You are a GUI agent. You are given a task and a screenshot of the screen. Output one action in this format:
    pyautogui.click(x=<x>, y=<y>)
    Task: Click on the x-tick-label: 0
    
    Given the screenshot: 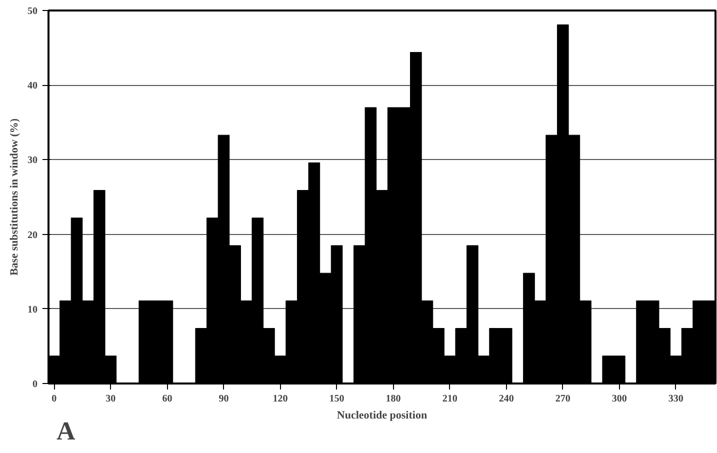 What is the action you would take?
    pyautogui.click(x=54, y=399)
    